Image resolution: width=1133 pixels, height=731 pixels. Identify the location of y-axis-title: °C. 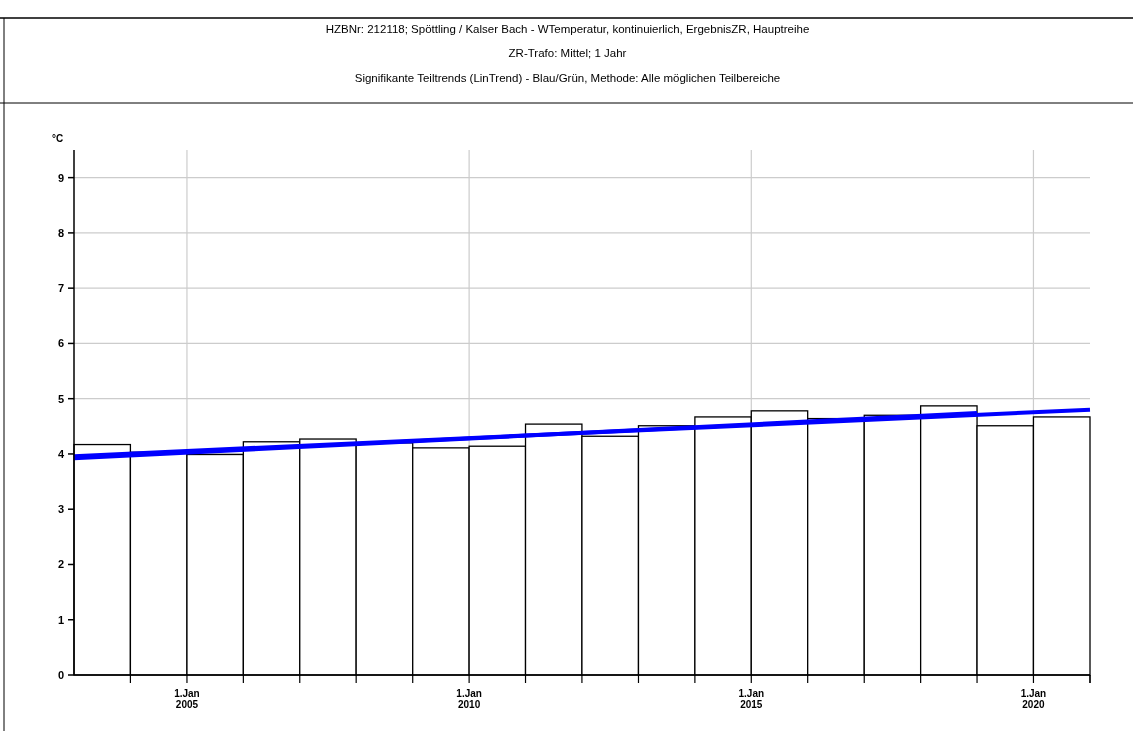
(58, 138).